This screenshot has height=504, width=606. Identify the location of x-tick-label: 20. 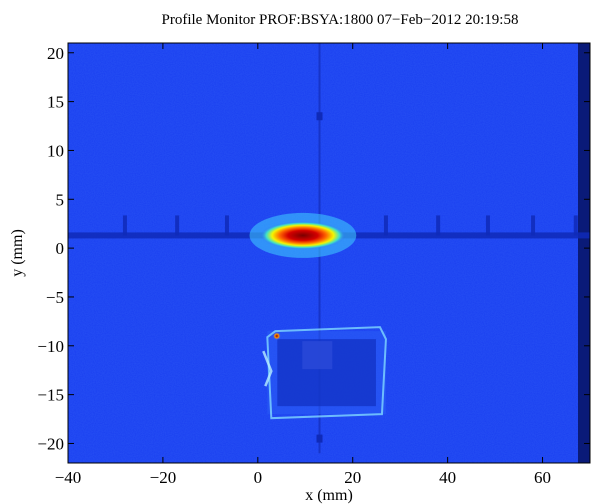
(352, 477).